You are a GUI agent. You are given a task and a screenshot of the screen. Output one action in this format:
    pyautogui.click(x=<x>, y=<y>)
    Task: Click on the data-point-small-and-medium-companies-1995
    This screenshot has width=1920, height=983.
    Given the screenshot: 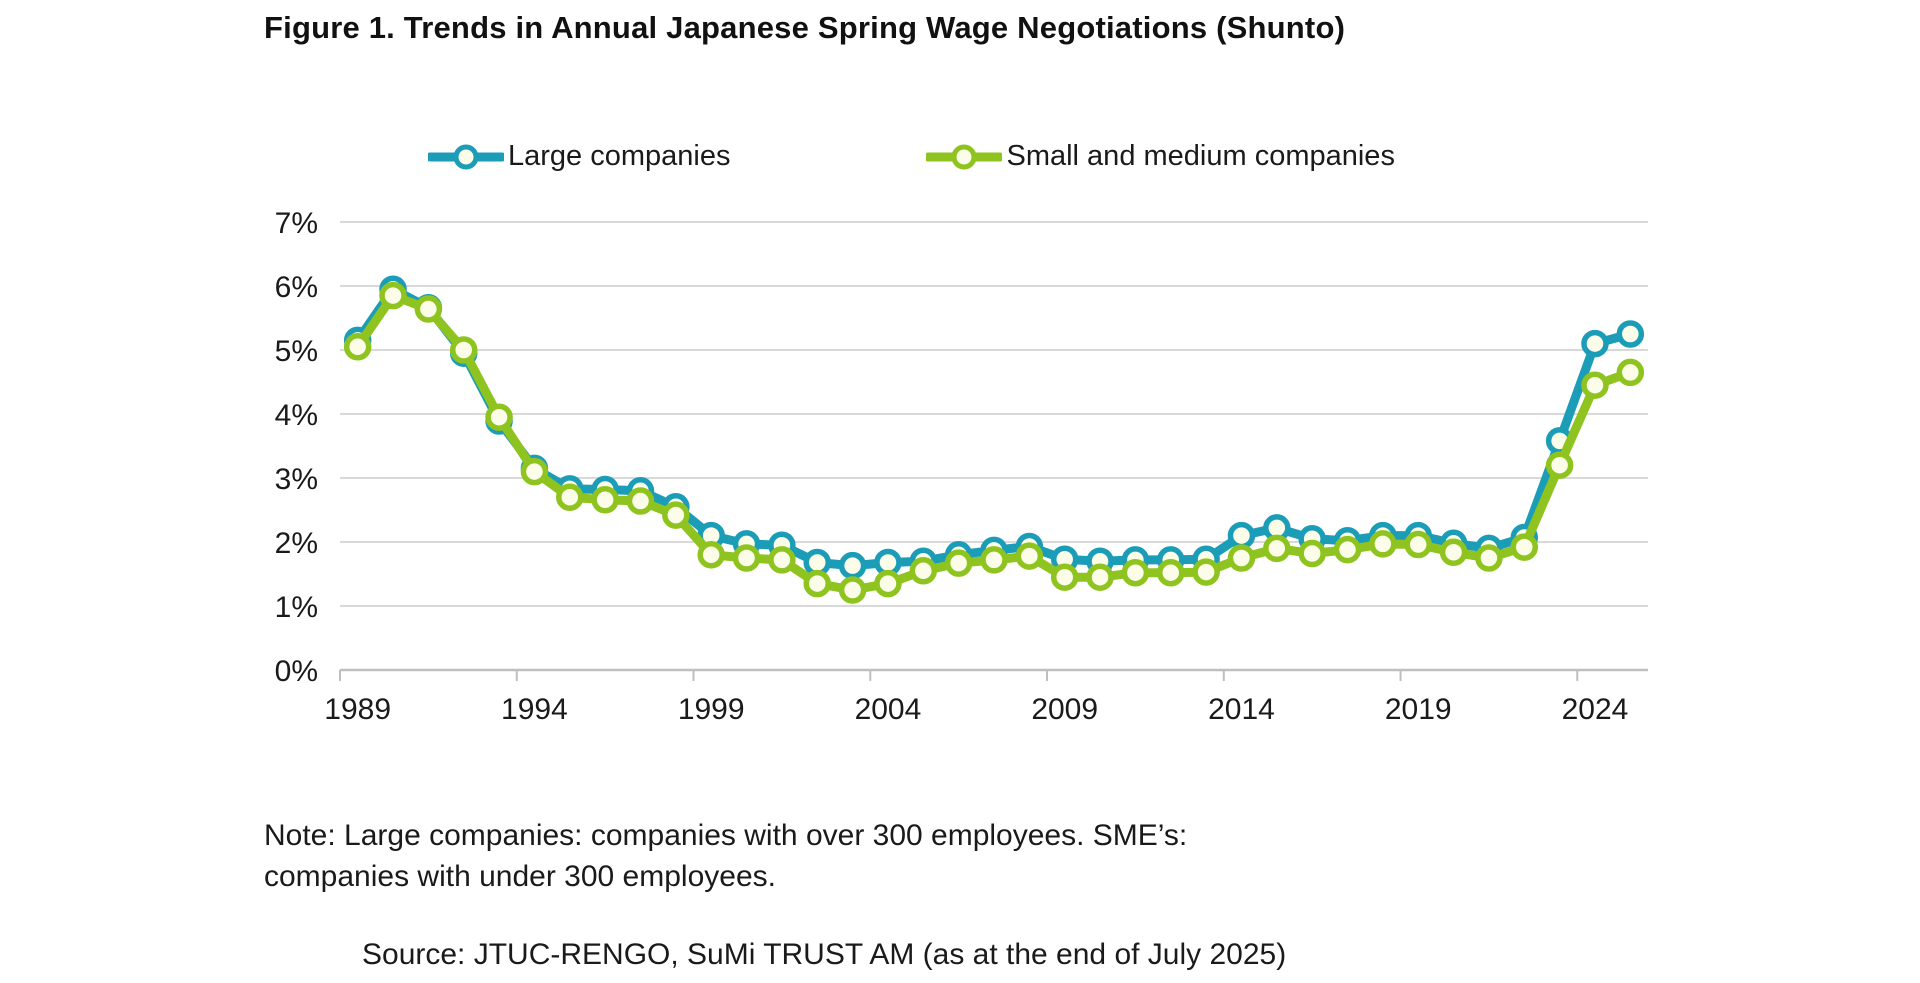 What is the action you would take?
    pyautogui.click(x=570, y=497)
    